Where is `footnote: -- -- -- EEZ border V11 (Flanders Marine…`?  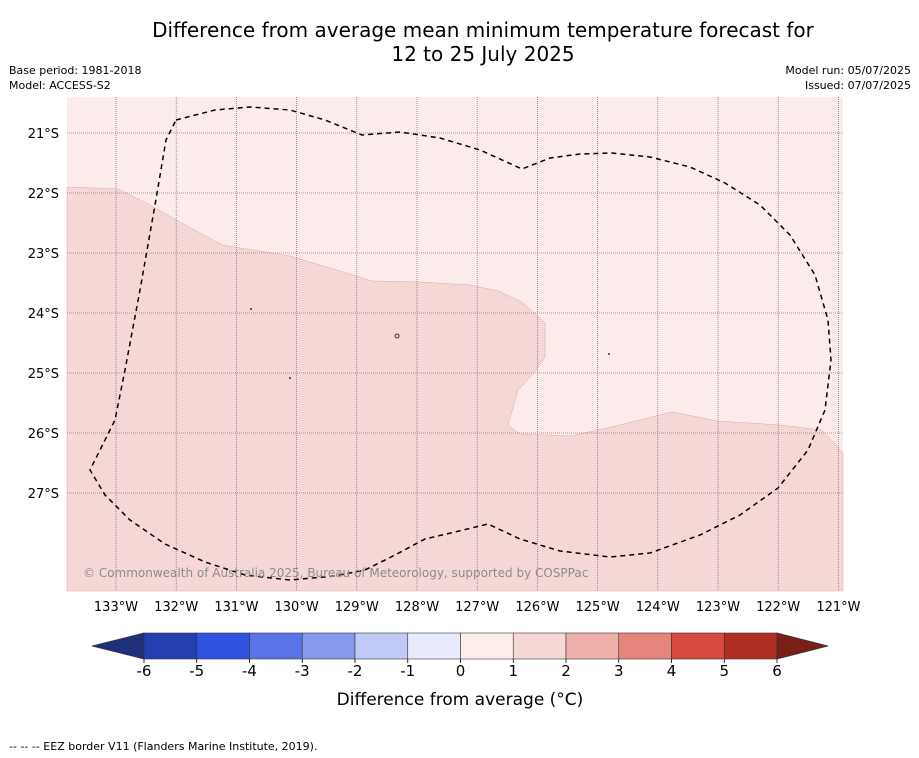
footnote: -- -- -- EEZ border V11 (Flanders Marine… is located at coordinates (163, 746).